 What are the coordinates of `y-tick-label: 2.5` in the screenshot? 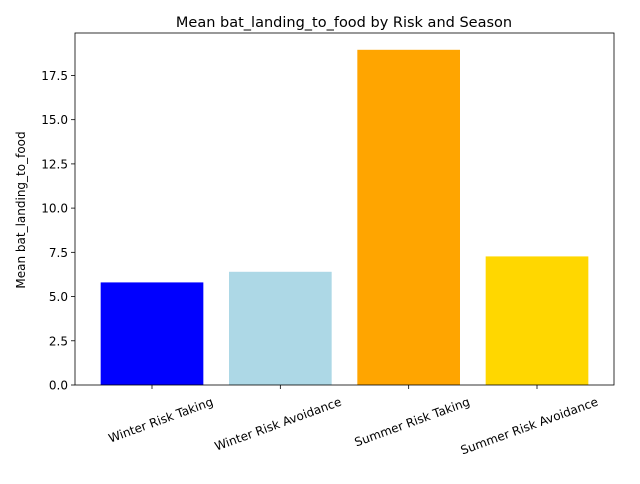 It's located at (58, 341).